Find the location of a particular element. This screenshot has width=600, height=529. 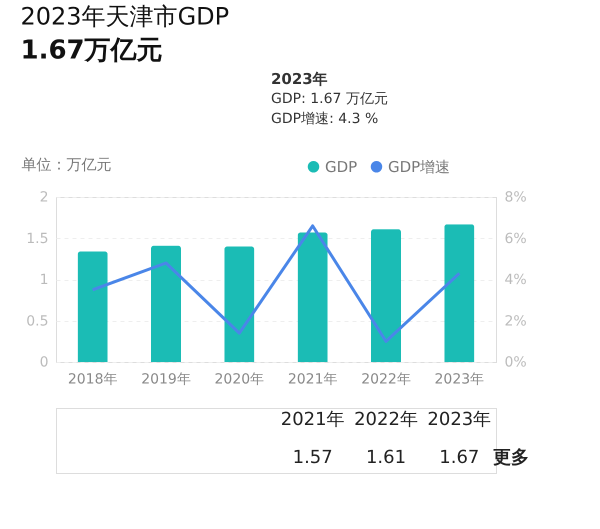

chart-subtitle: 1.67万亿元 is located at coordinates (91, 51).